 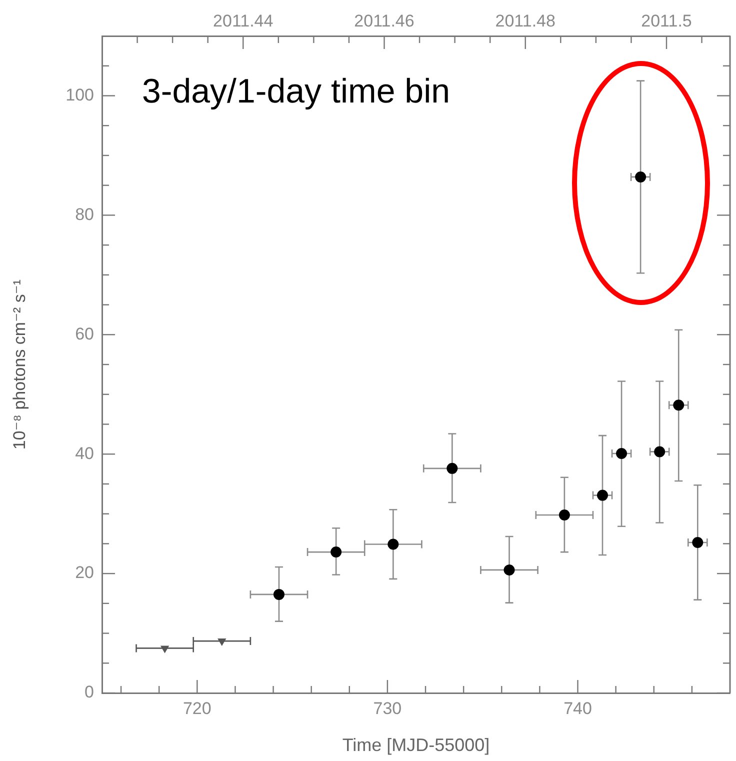 I want to click on x-tick-label: 730, so click(x=387, y=708).